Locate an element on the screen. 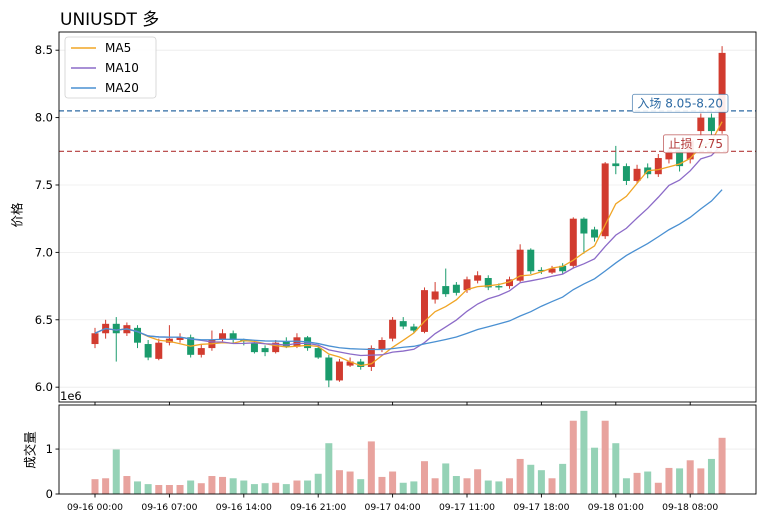 This screenshot has width=766, height=526. price-tick-label: 6.5 is located at coordinates (44, 320).